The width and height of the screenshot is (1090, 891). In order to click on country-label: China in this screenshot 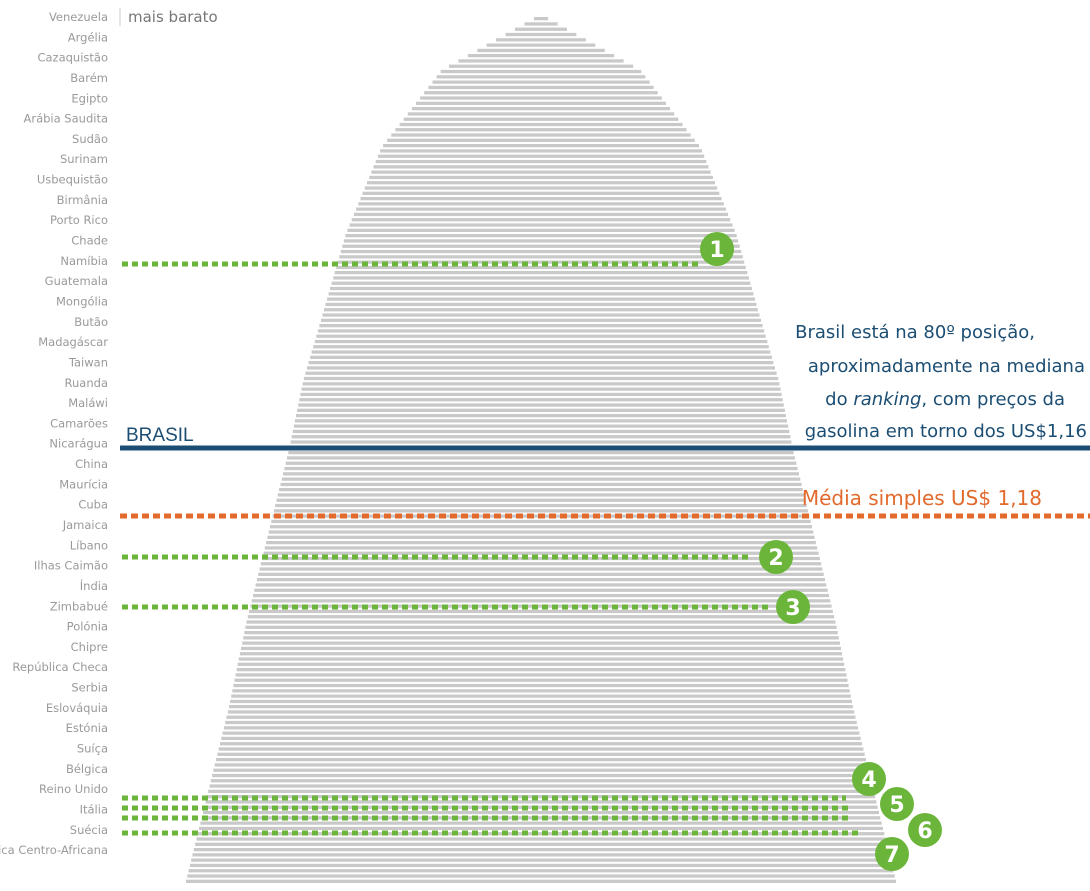, I will do `click(91, 464)`.